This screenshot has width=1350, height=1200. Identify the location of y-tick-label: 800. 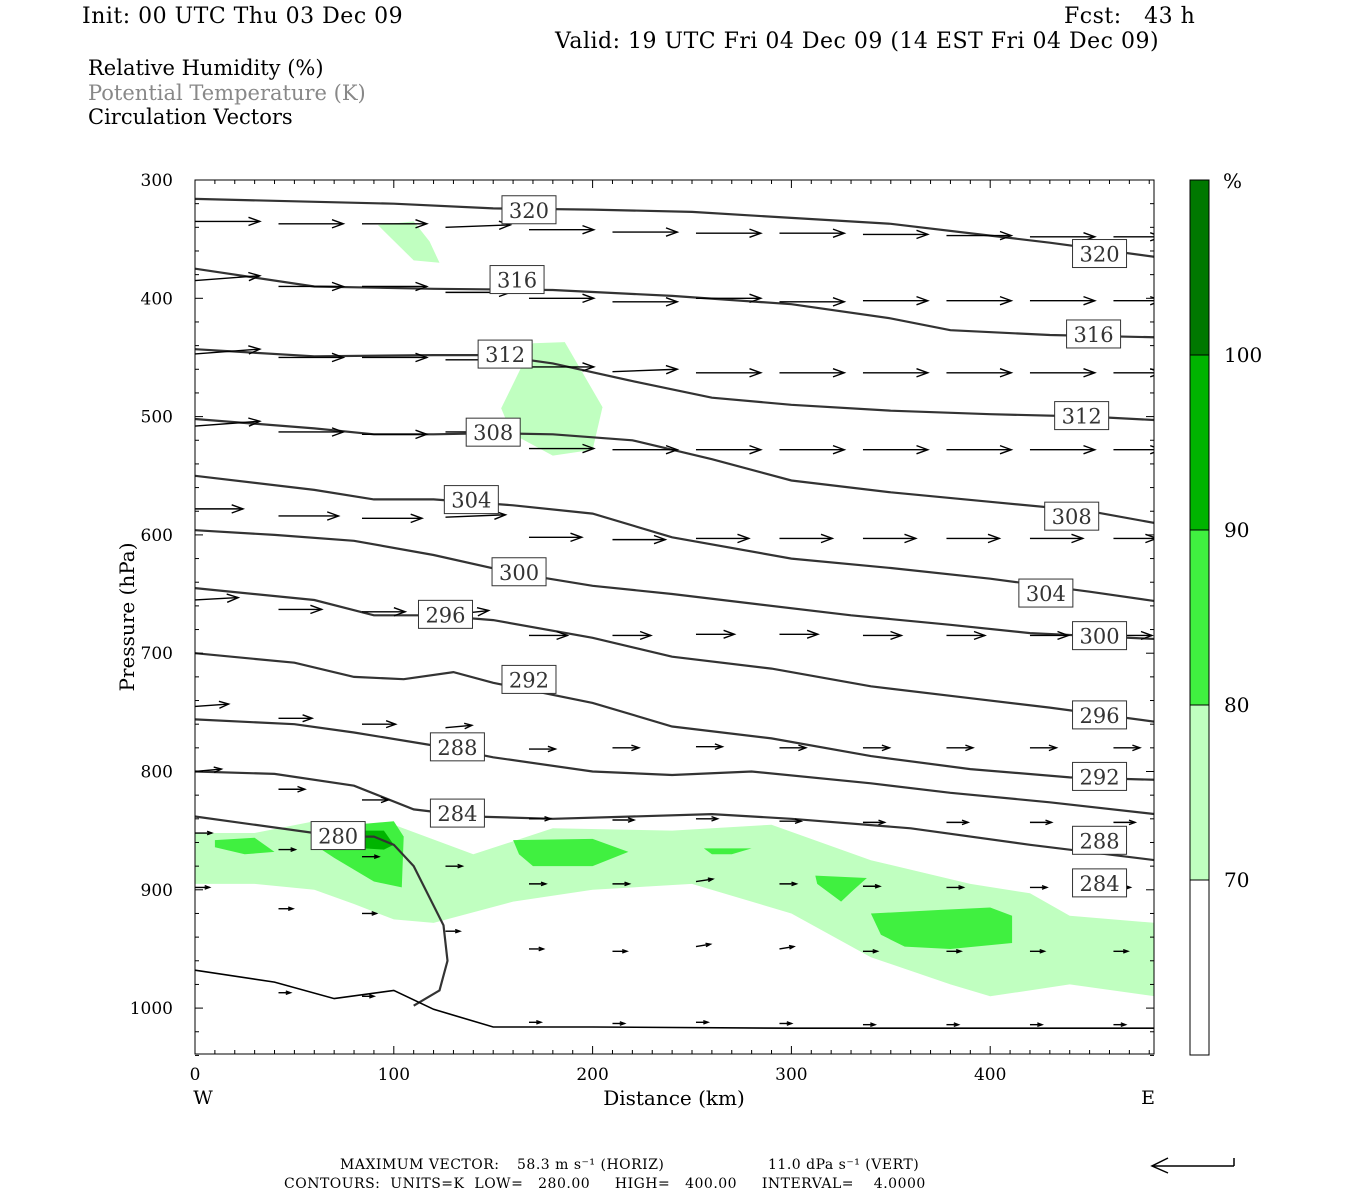
(157, 773).